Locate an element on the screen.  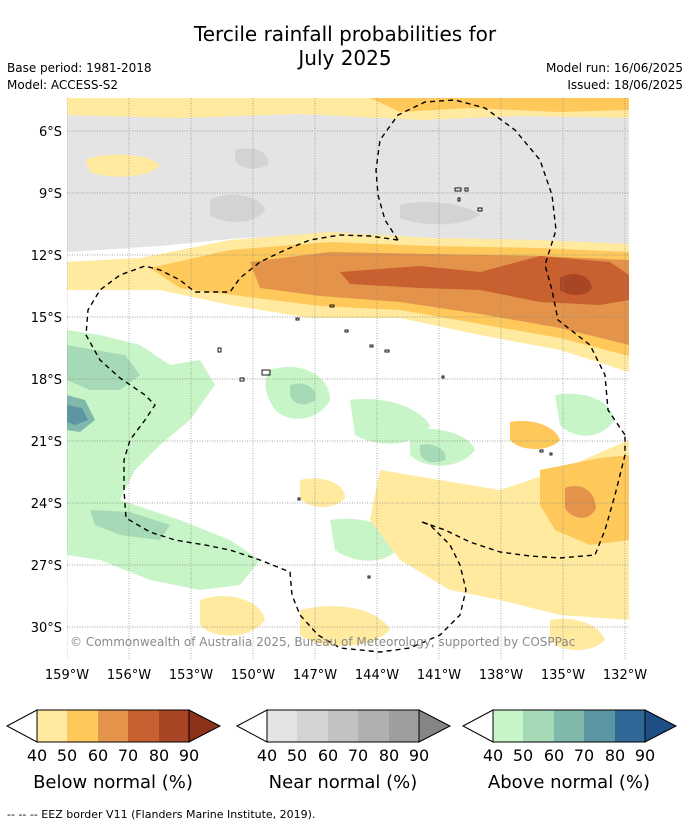
eez-border-southeast is located at coordinates (523, 497).